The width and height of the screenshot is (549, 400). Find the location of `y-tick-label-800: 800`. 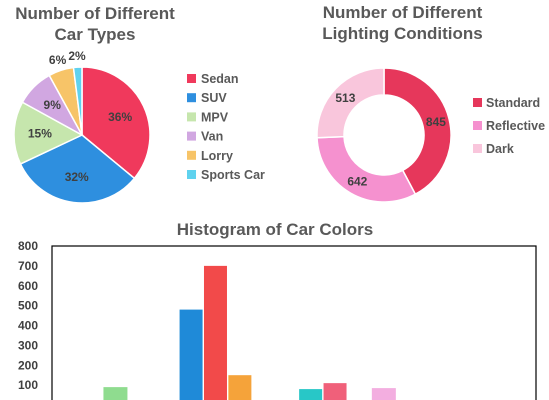

y-tick-label-800: 800 is located at coordinates (28, 246).